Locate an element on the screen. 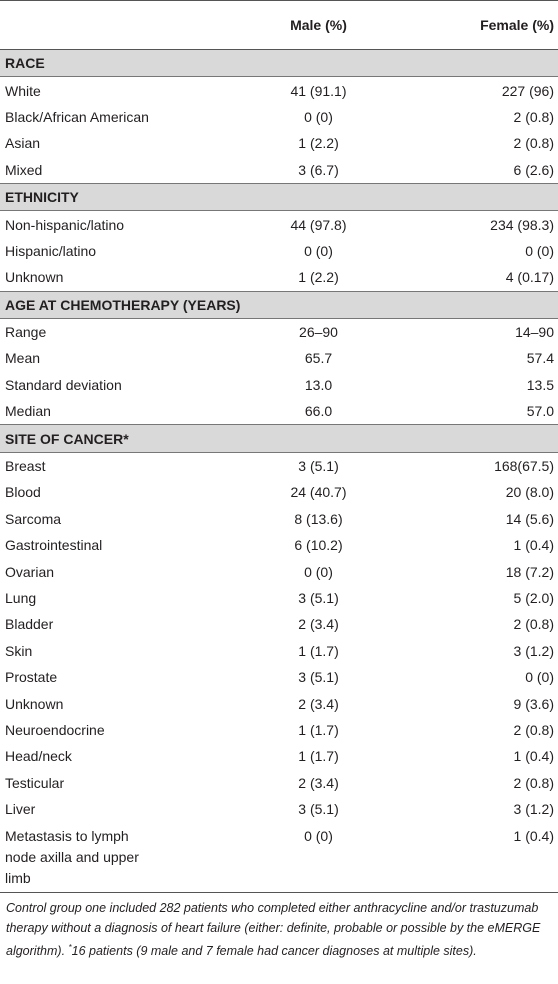 Image resolution: width=558 pixels, height=984 pixels. row-label: Unknown is located at coordinates (34, 703).